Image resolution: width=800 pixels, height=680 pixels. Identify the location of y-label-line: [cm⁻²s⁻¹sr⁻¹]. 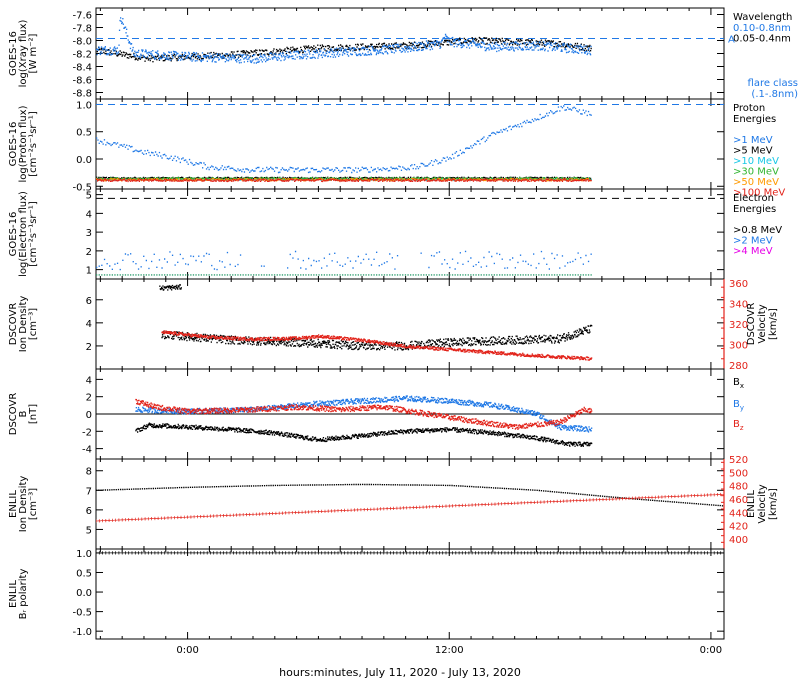
(33, 234).